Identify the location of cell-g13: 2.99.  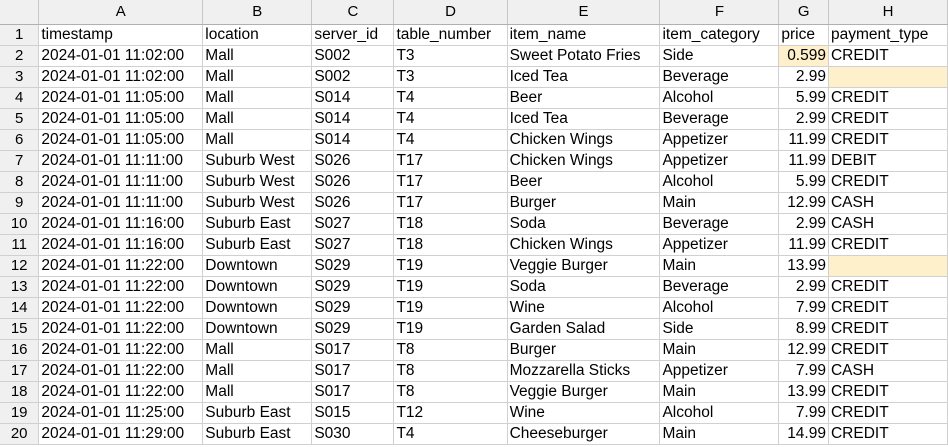
(803, 287).